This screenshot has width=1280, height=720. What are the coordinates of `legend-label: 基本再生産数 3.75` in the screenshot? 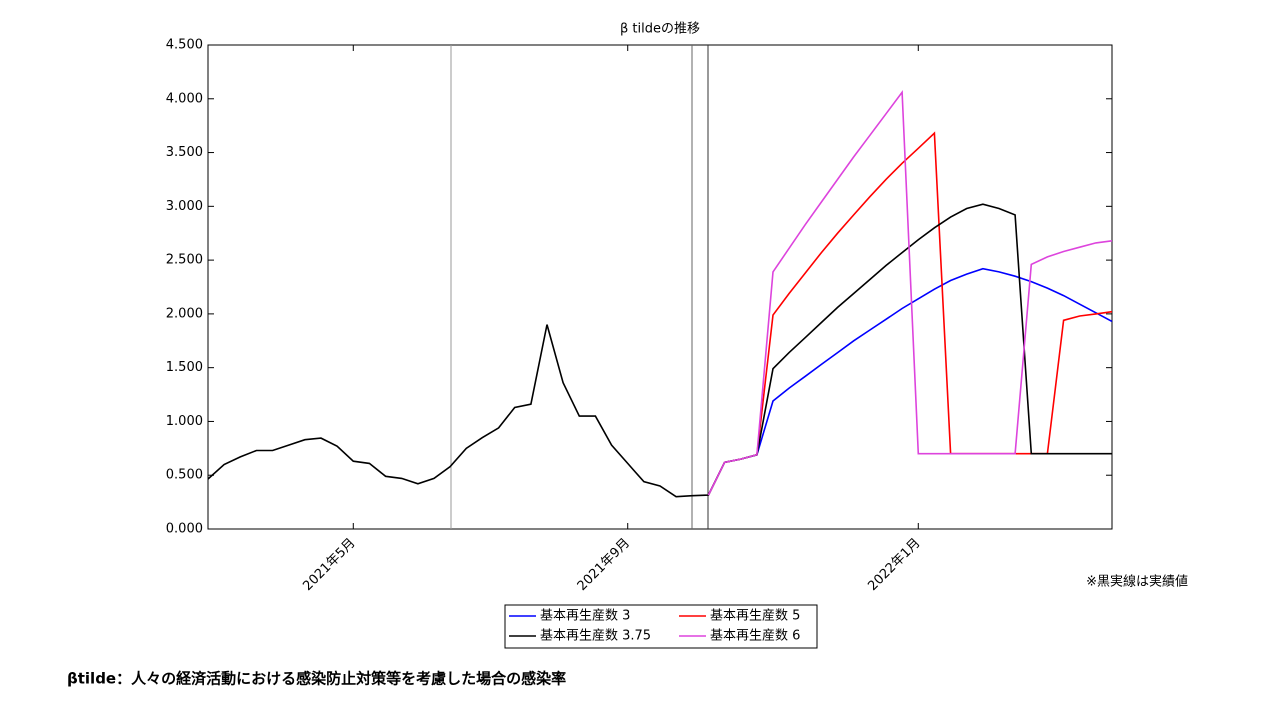 It's located at (595, 636).